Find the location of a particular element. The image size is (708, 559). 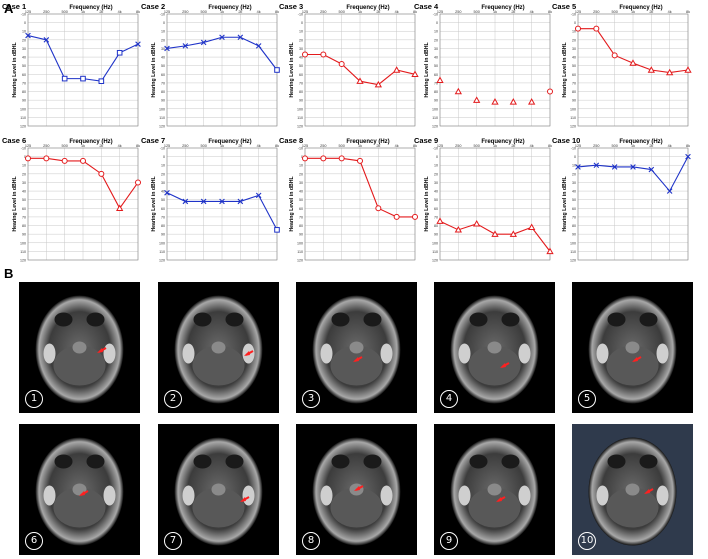

level-tick-label: 40 is located at coordinates (163, 58).